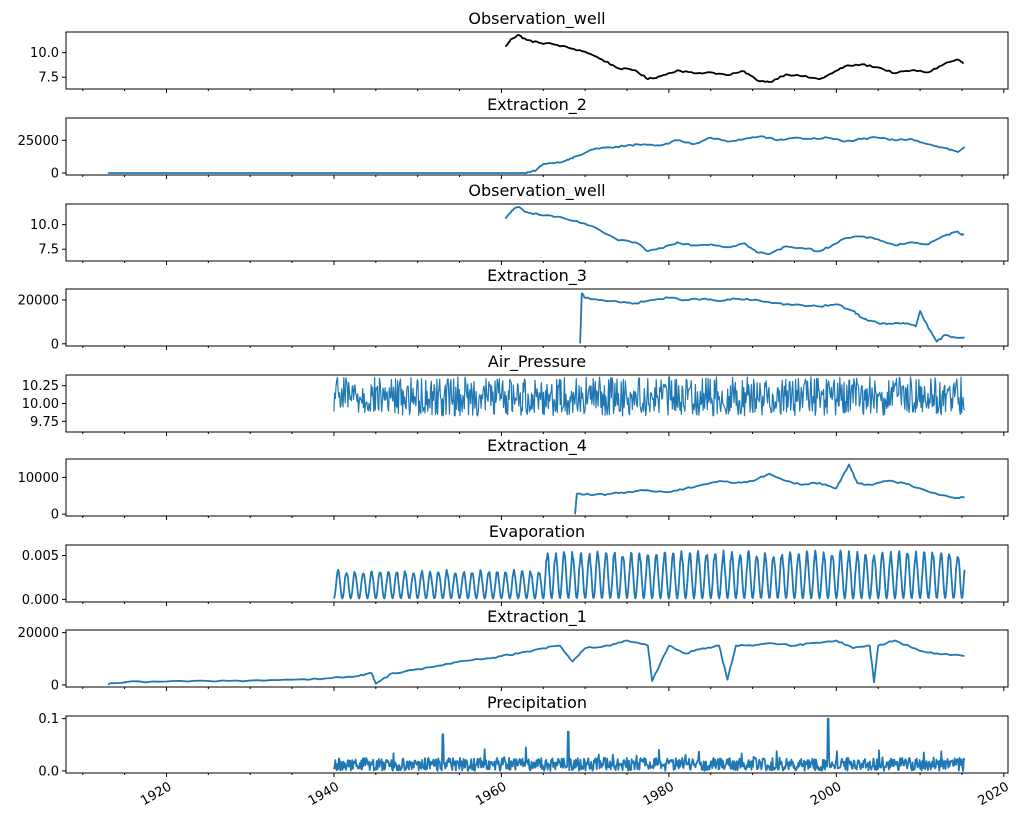 The image size is (1020, 820). What do you see at coordinates (40, 600) in the screenshot?
I see `y-tick-label: 0.000` at bounding box center [40, 600].